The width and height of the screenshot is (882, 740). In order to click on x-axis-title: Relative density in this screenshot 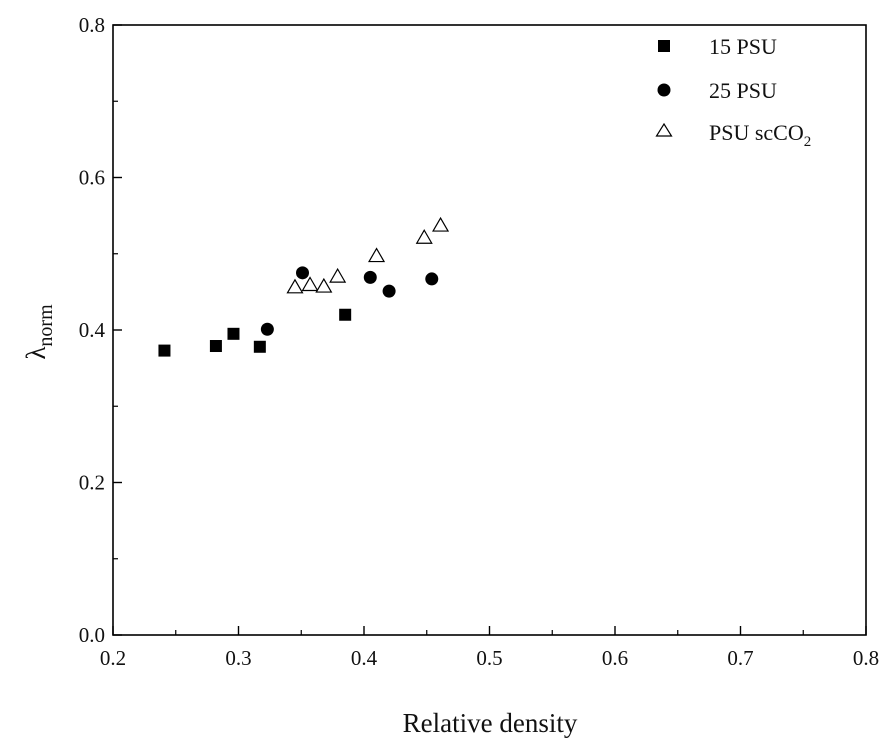, I will do `click(490, 723)`.